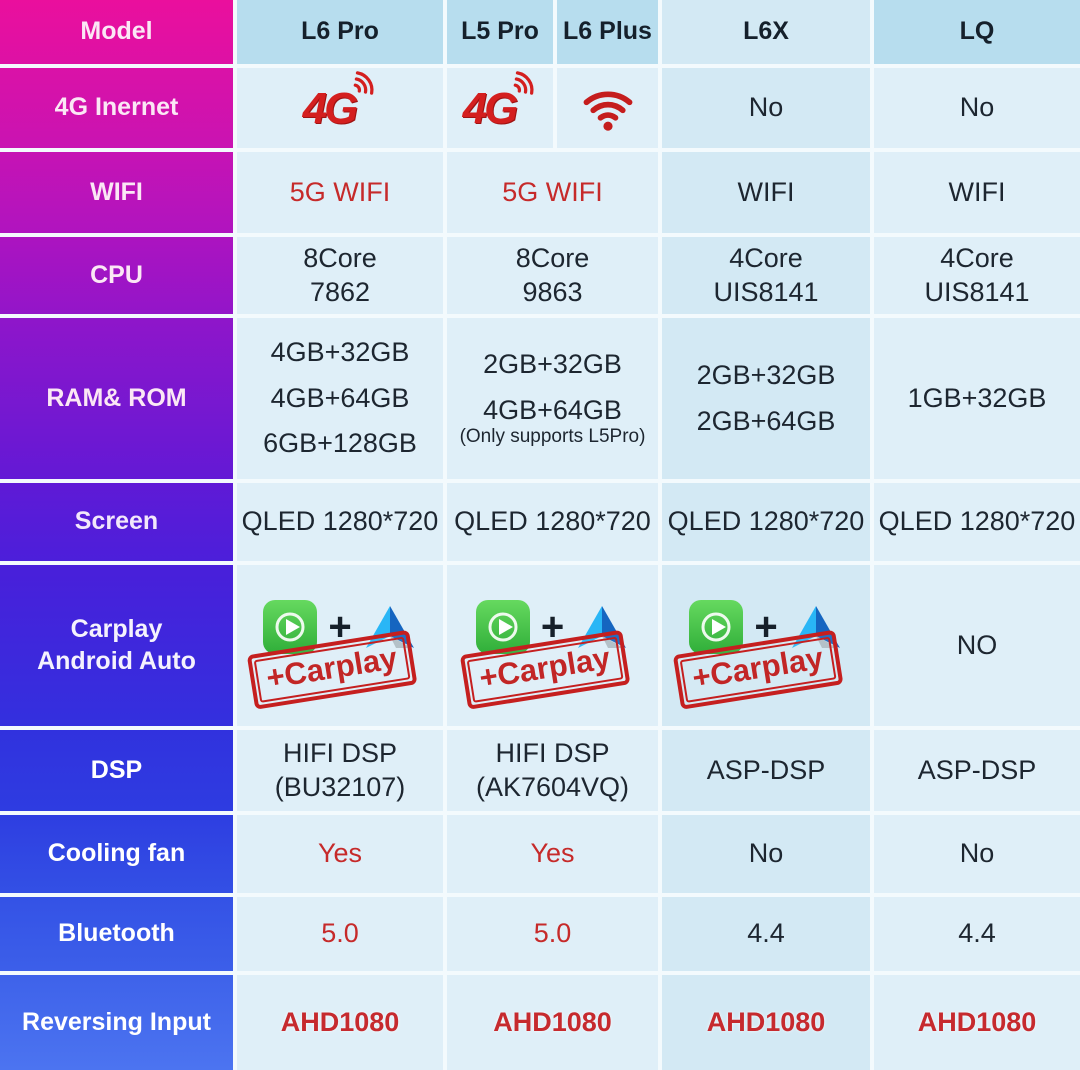  I want to click on cell-ram-lq: 1GB+32GB, so click(977, 398).